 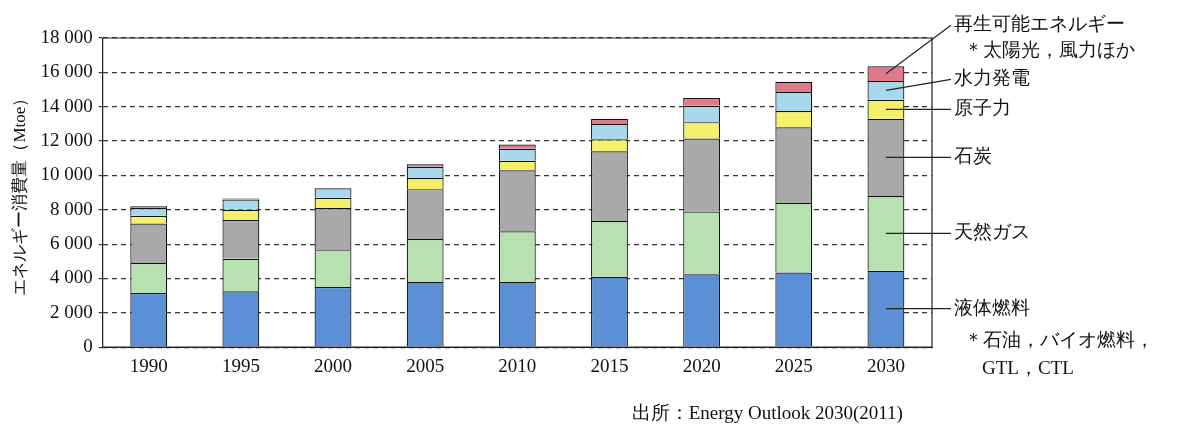 What do you see at coordinates (973, 156) in the screenshot?
I see `text: 石炭` at bounding box center [973, 156].